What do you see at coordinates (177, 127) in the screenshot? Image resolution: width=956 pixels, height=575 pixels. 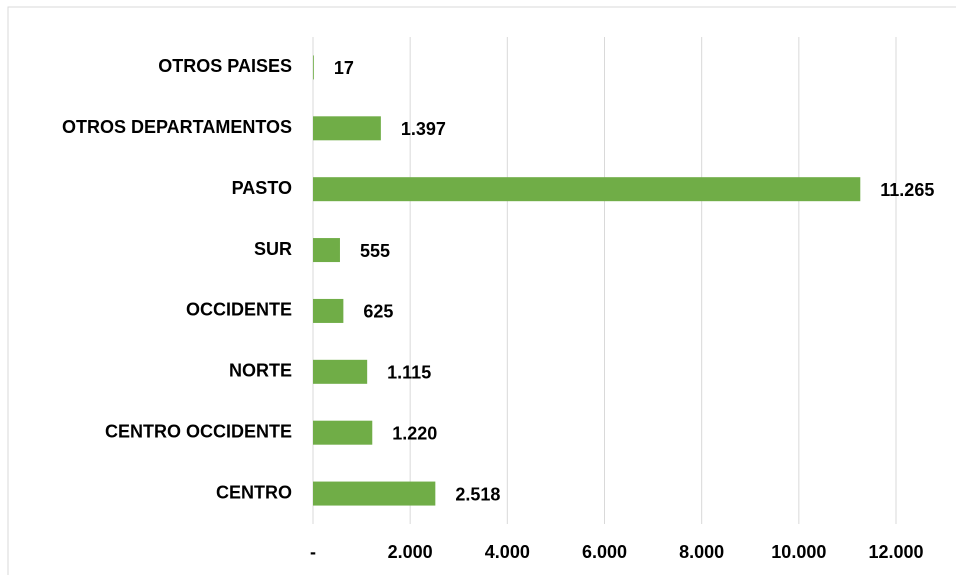 I see `y-tick-label: OTROS DEPARTAMENTOS` at bounding box center [177, 127].